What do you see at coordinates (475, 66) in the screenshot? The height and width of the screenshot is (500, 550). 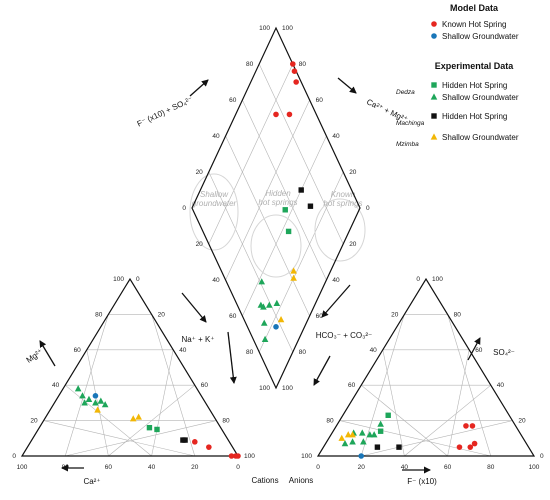 I see `legend-experimental-heading: Experimental Data` at bounding box center [475, 66].